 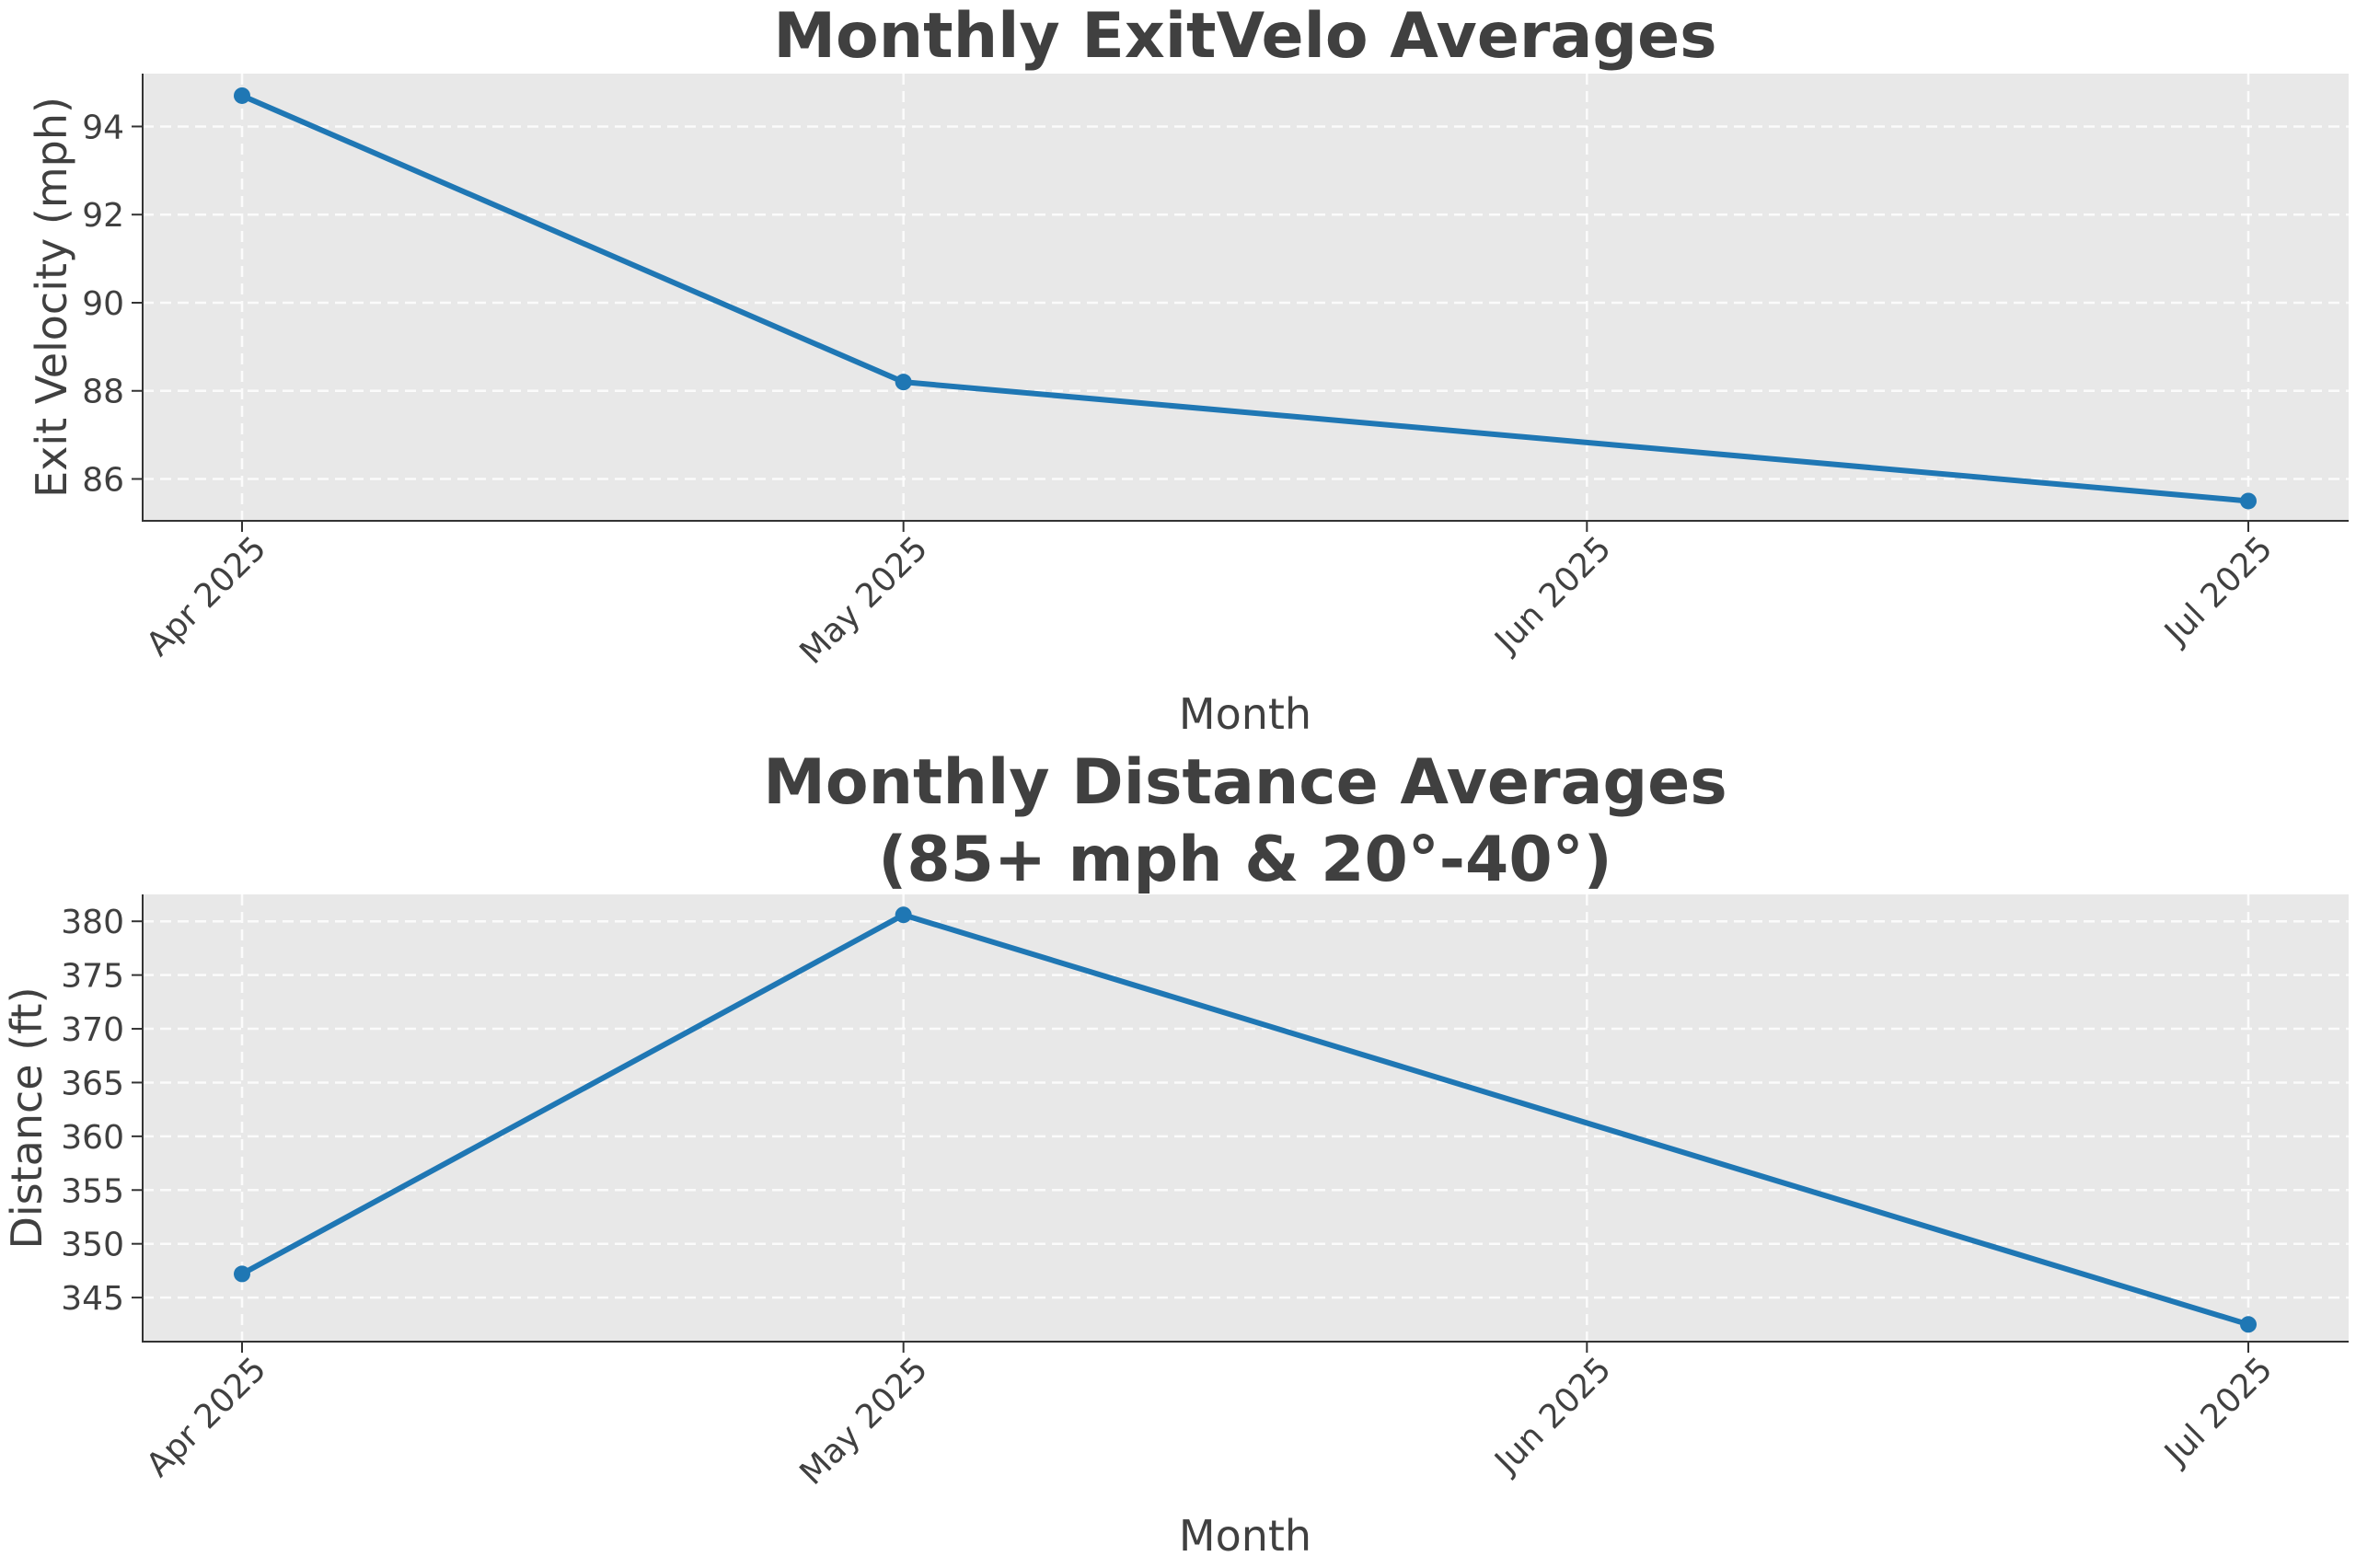 I want to click on y-axis-label: Distance (ft), so click(x=27, y=1117).